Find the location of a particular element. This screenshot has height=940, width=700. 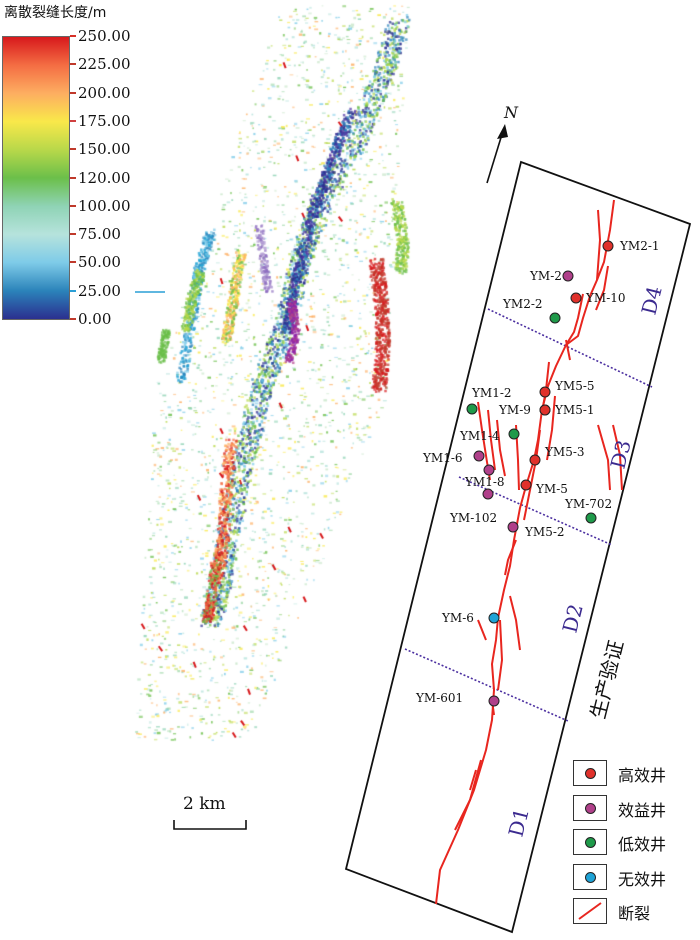

colorbar-title: 离散裂缝长度/m is located at coordinates (55, 13).